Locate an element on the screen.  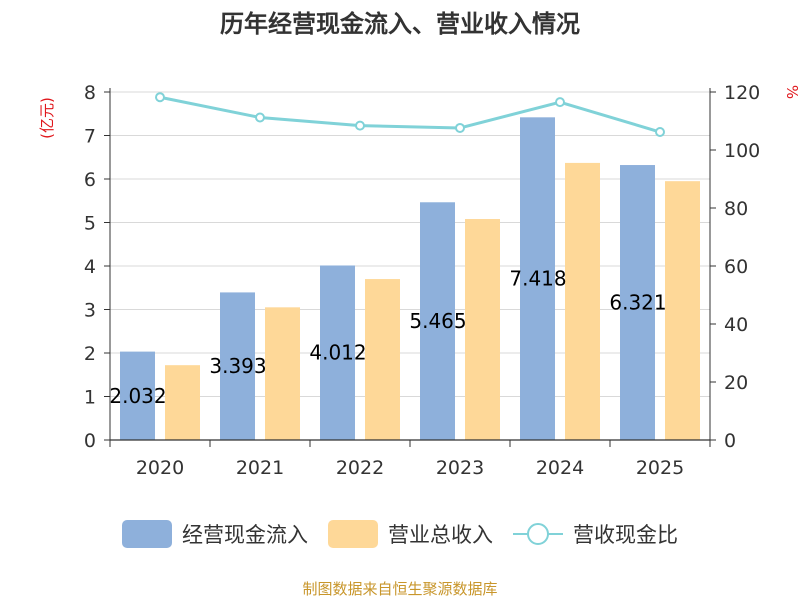
legend-swatch-ratio is located at coordinates (538, 534).